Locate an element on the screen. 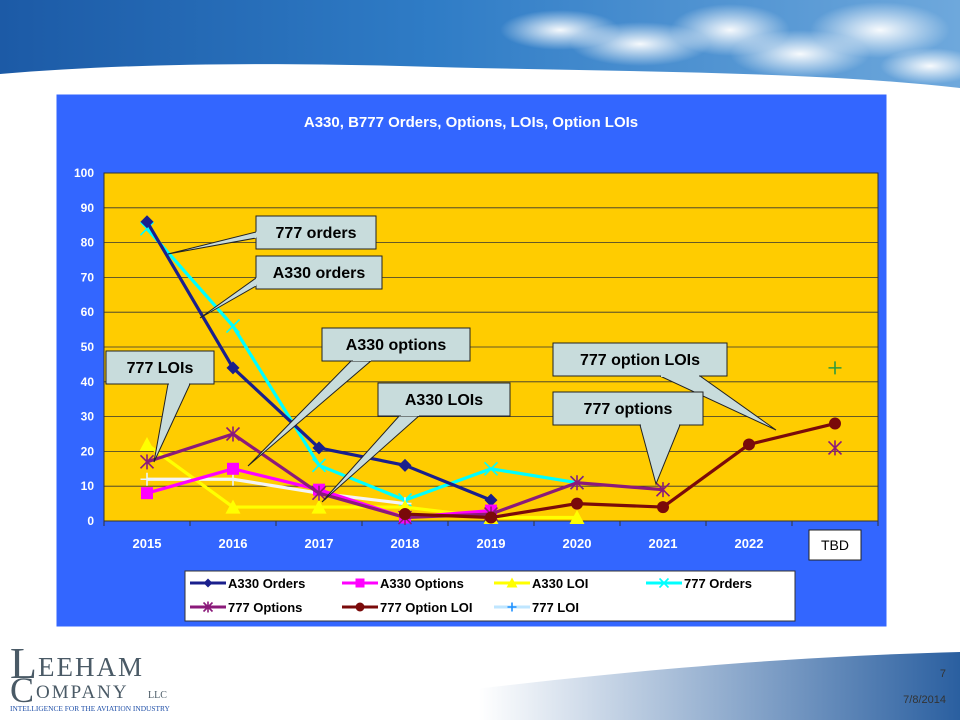 The height and width of the screenshot is (720, 960). y-tick-label: 20 is located at coordinates (88, 451).